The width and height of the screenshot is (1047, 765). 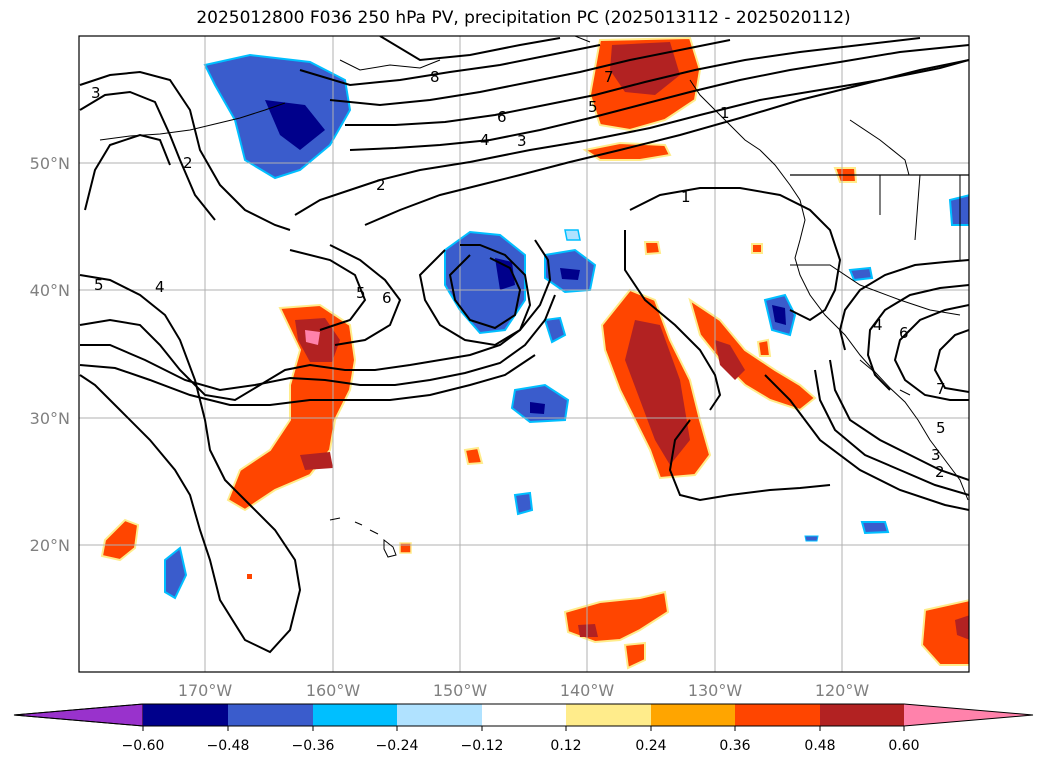 What do you see at coordinates (143, 746) in the screenshot?
I see `colorbar-tick: −0.60` at bounding box center [143, 746].